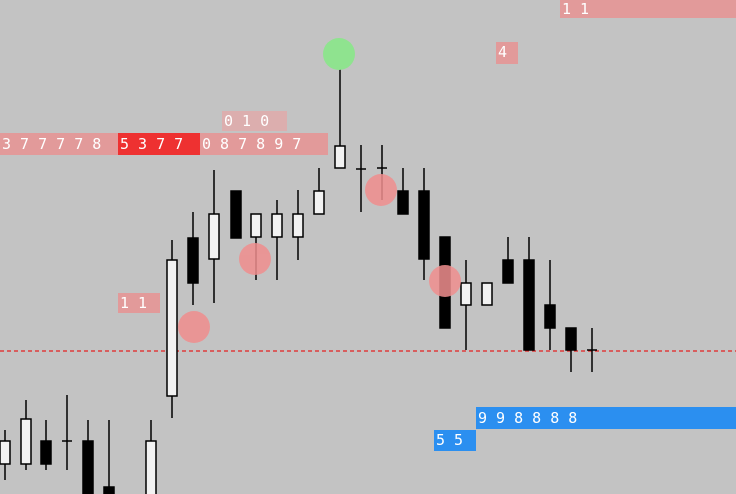 This screenshot has height=494, width=736. What do you see at coordinates (507, 53) in the screenshot?
I see `level-tag: 4` at bounding box center [507, 53].